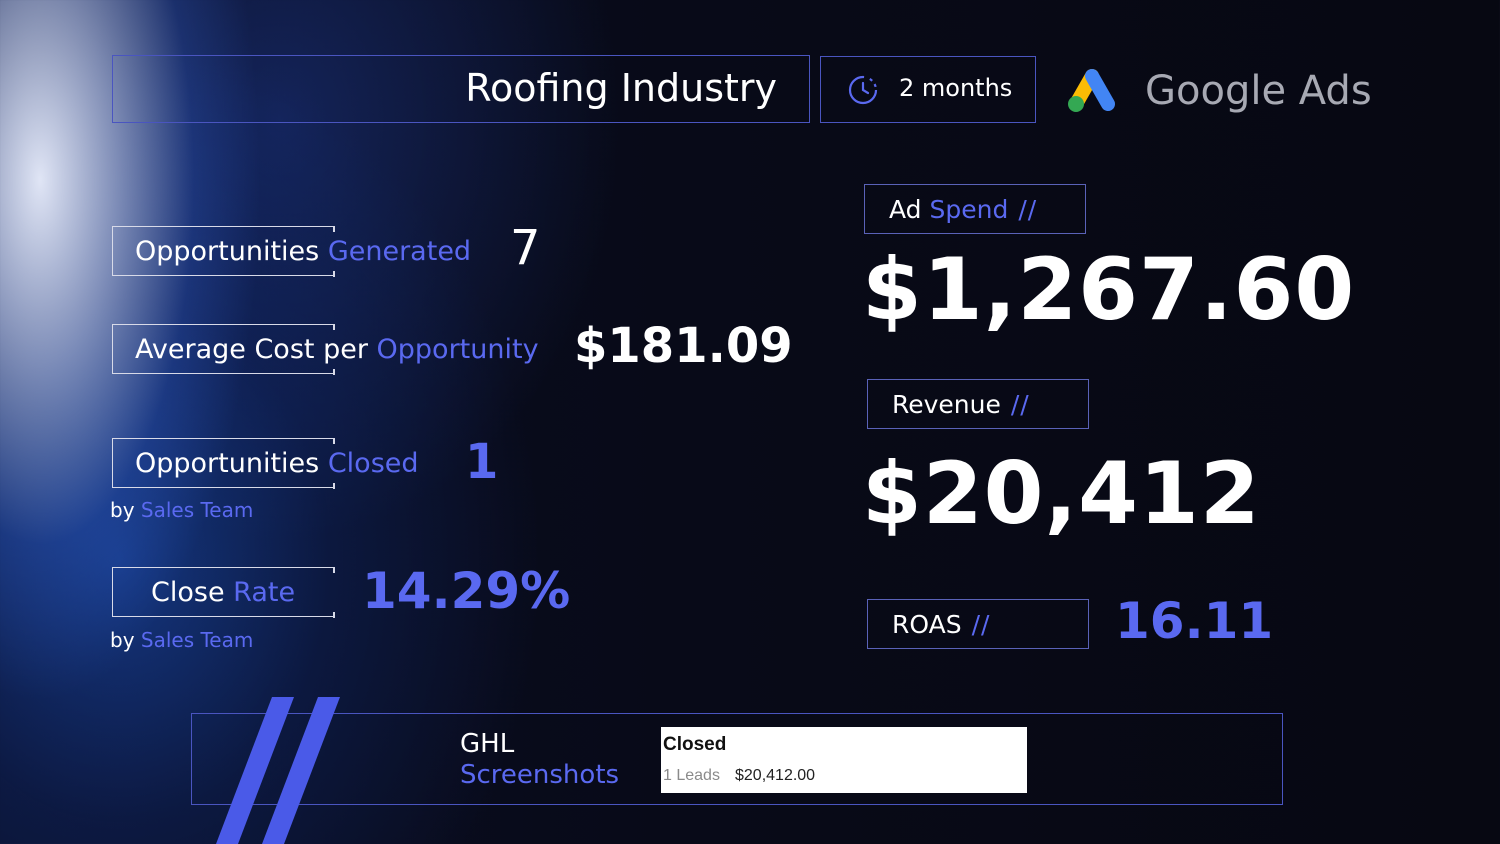 The image size is (1500, 844). Describe the element at coordinates (457, 349) in the screenshot. I see `label-accent: Opportunity` at that location.